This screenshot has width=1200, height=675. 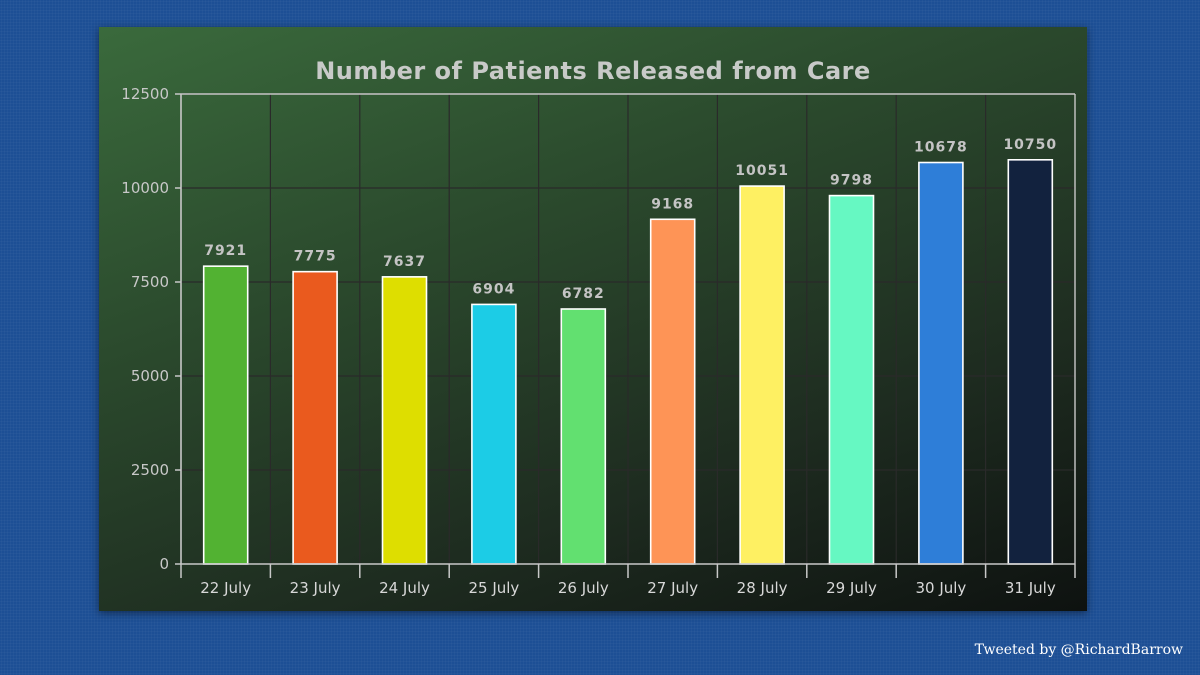 I want to click on y-tick-label: 0, so click(x=164, y=564).